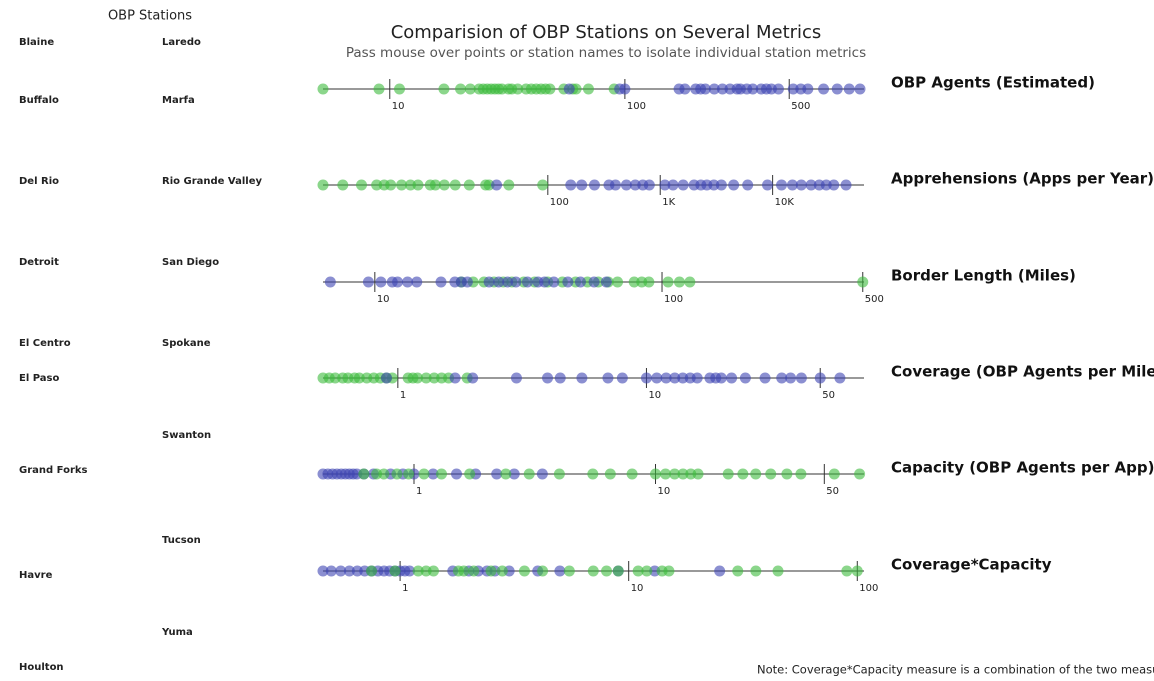 The width and height of the screenshot is (1154, 681). I want to click on station-name: Del Rio, so click(39, 181).